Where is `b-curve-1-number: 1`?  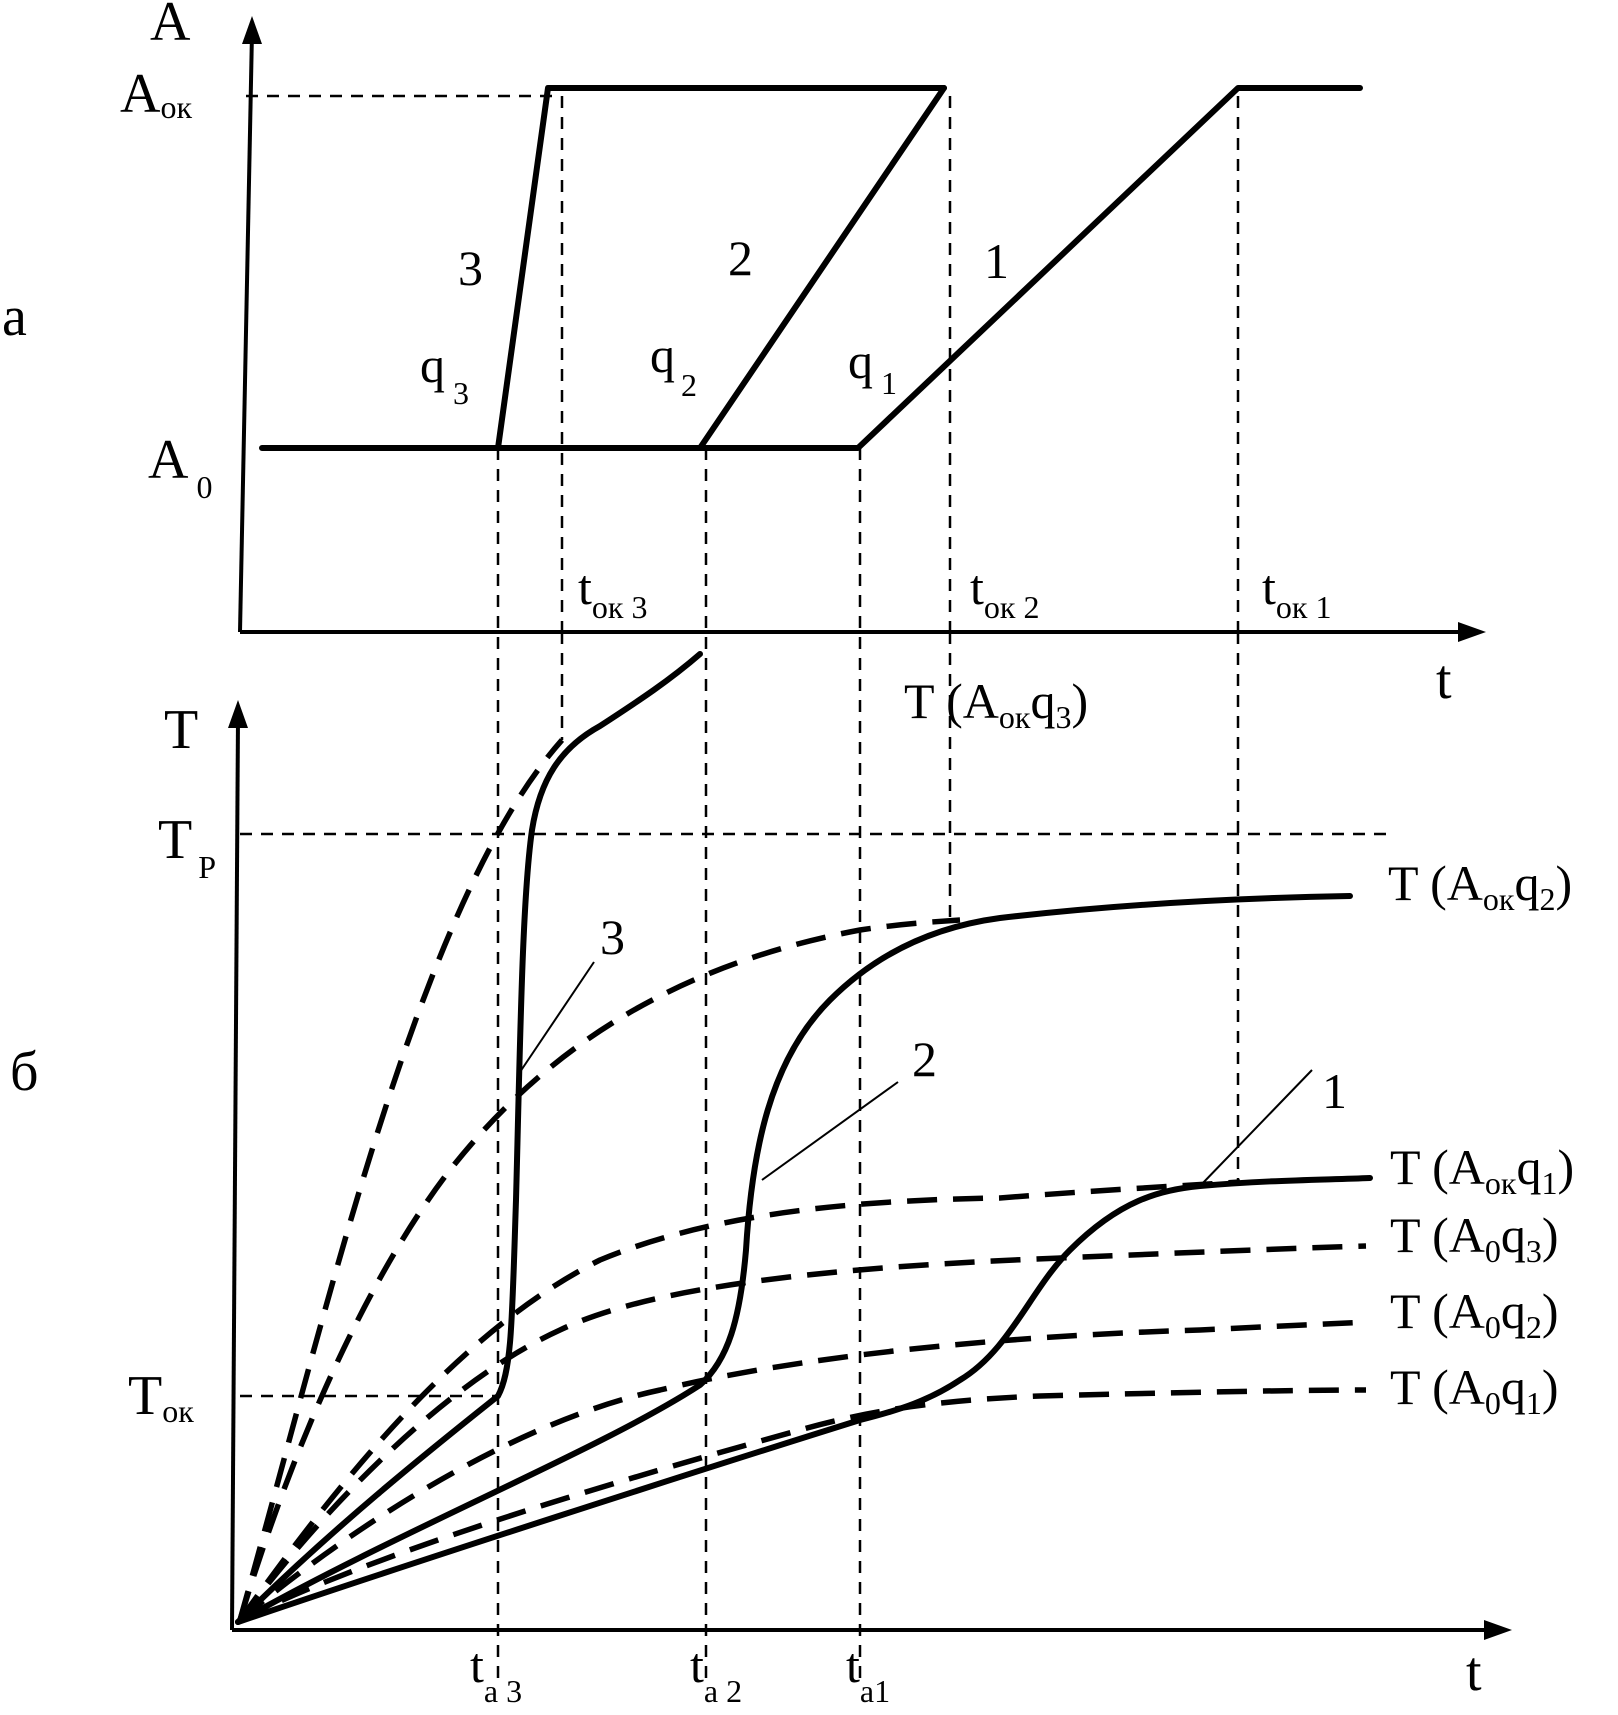 b-curve-1-number: 1 is located at coordinates (1334, 1091).